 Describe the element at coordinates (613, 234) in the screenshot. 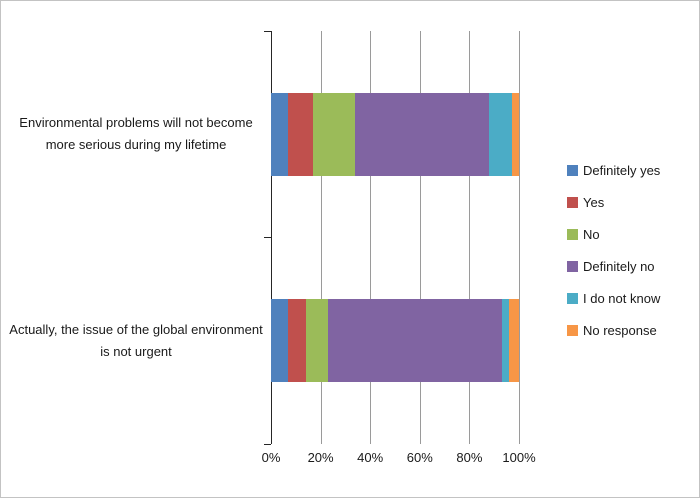

I see `legend-item: No` at that location.